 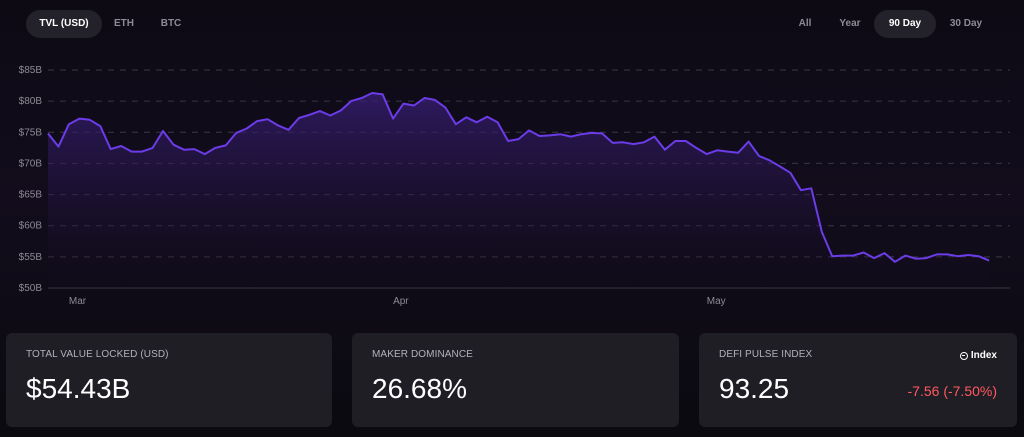 I want to click on y-tick-label: $75B, so click(x=31, y=132).